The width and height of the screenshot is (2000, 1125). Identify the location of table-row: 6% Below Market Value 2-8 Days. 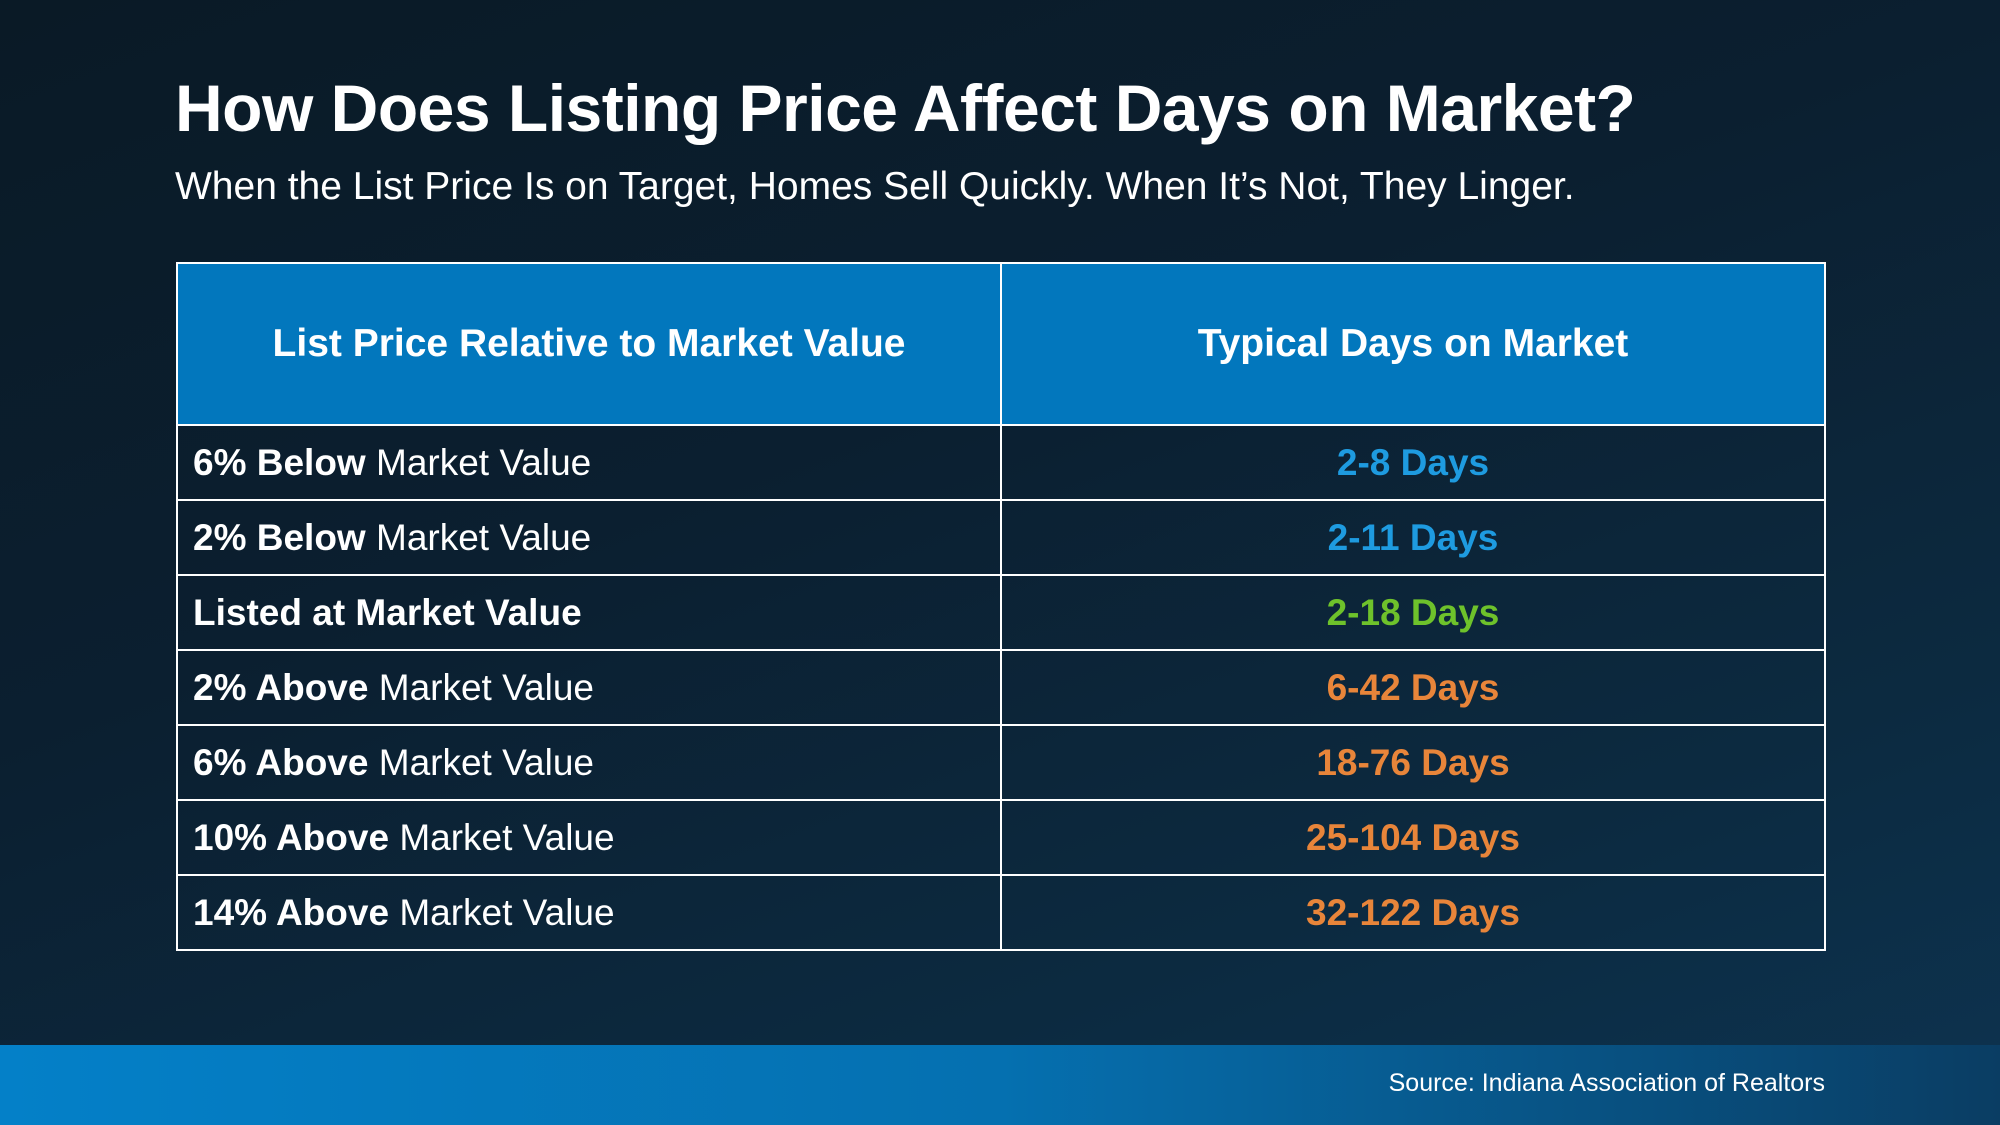
(1001, 462).